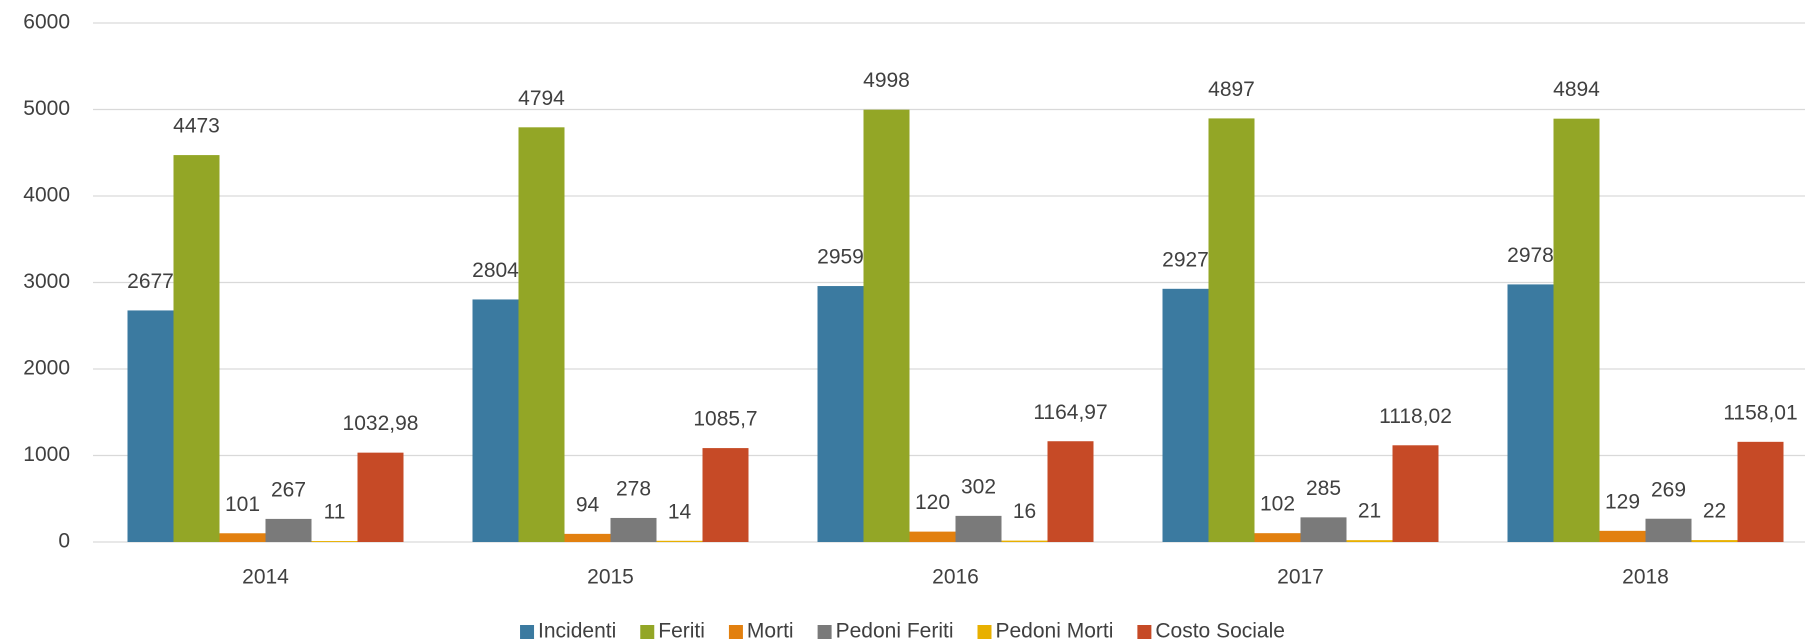 The image size is (1805, 643). I want to click on value-label: 4473, so click(196, 126).